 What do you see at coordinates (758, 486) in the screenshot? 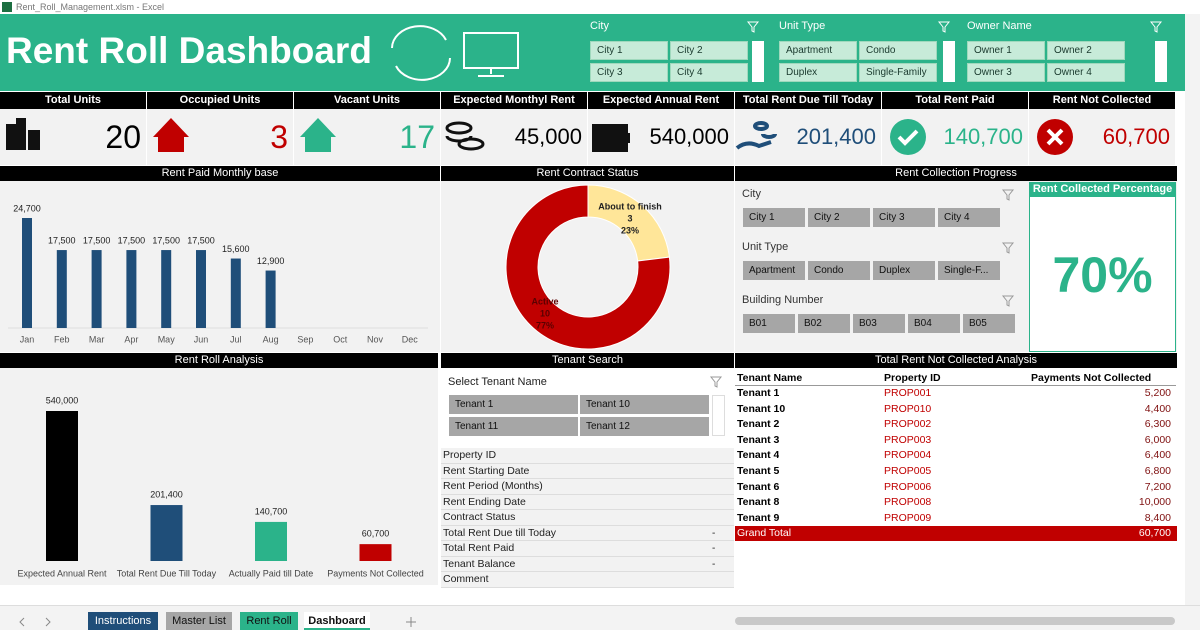
I see `cell: Tenant 6` at bounding box center [758, 486].